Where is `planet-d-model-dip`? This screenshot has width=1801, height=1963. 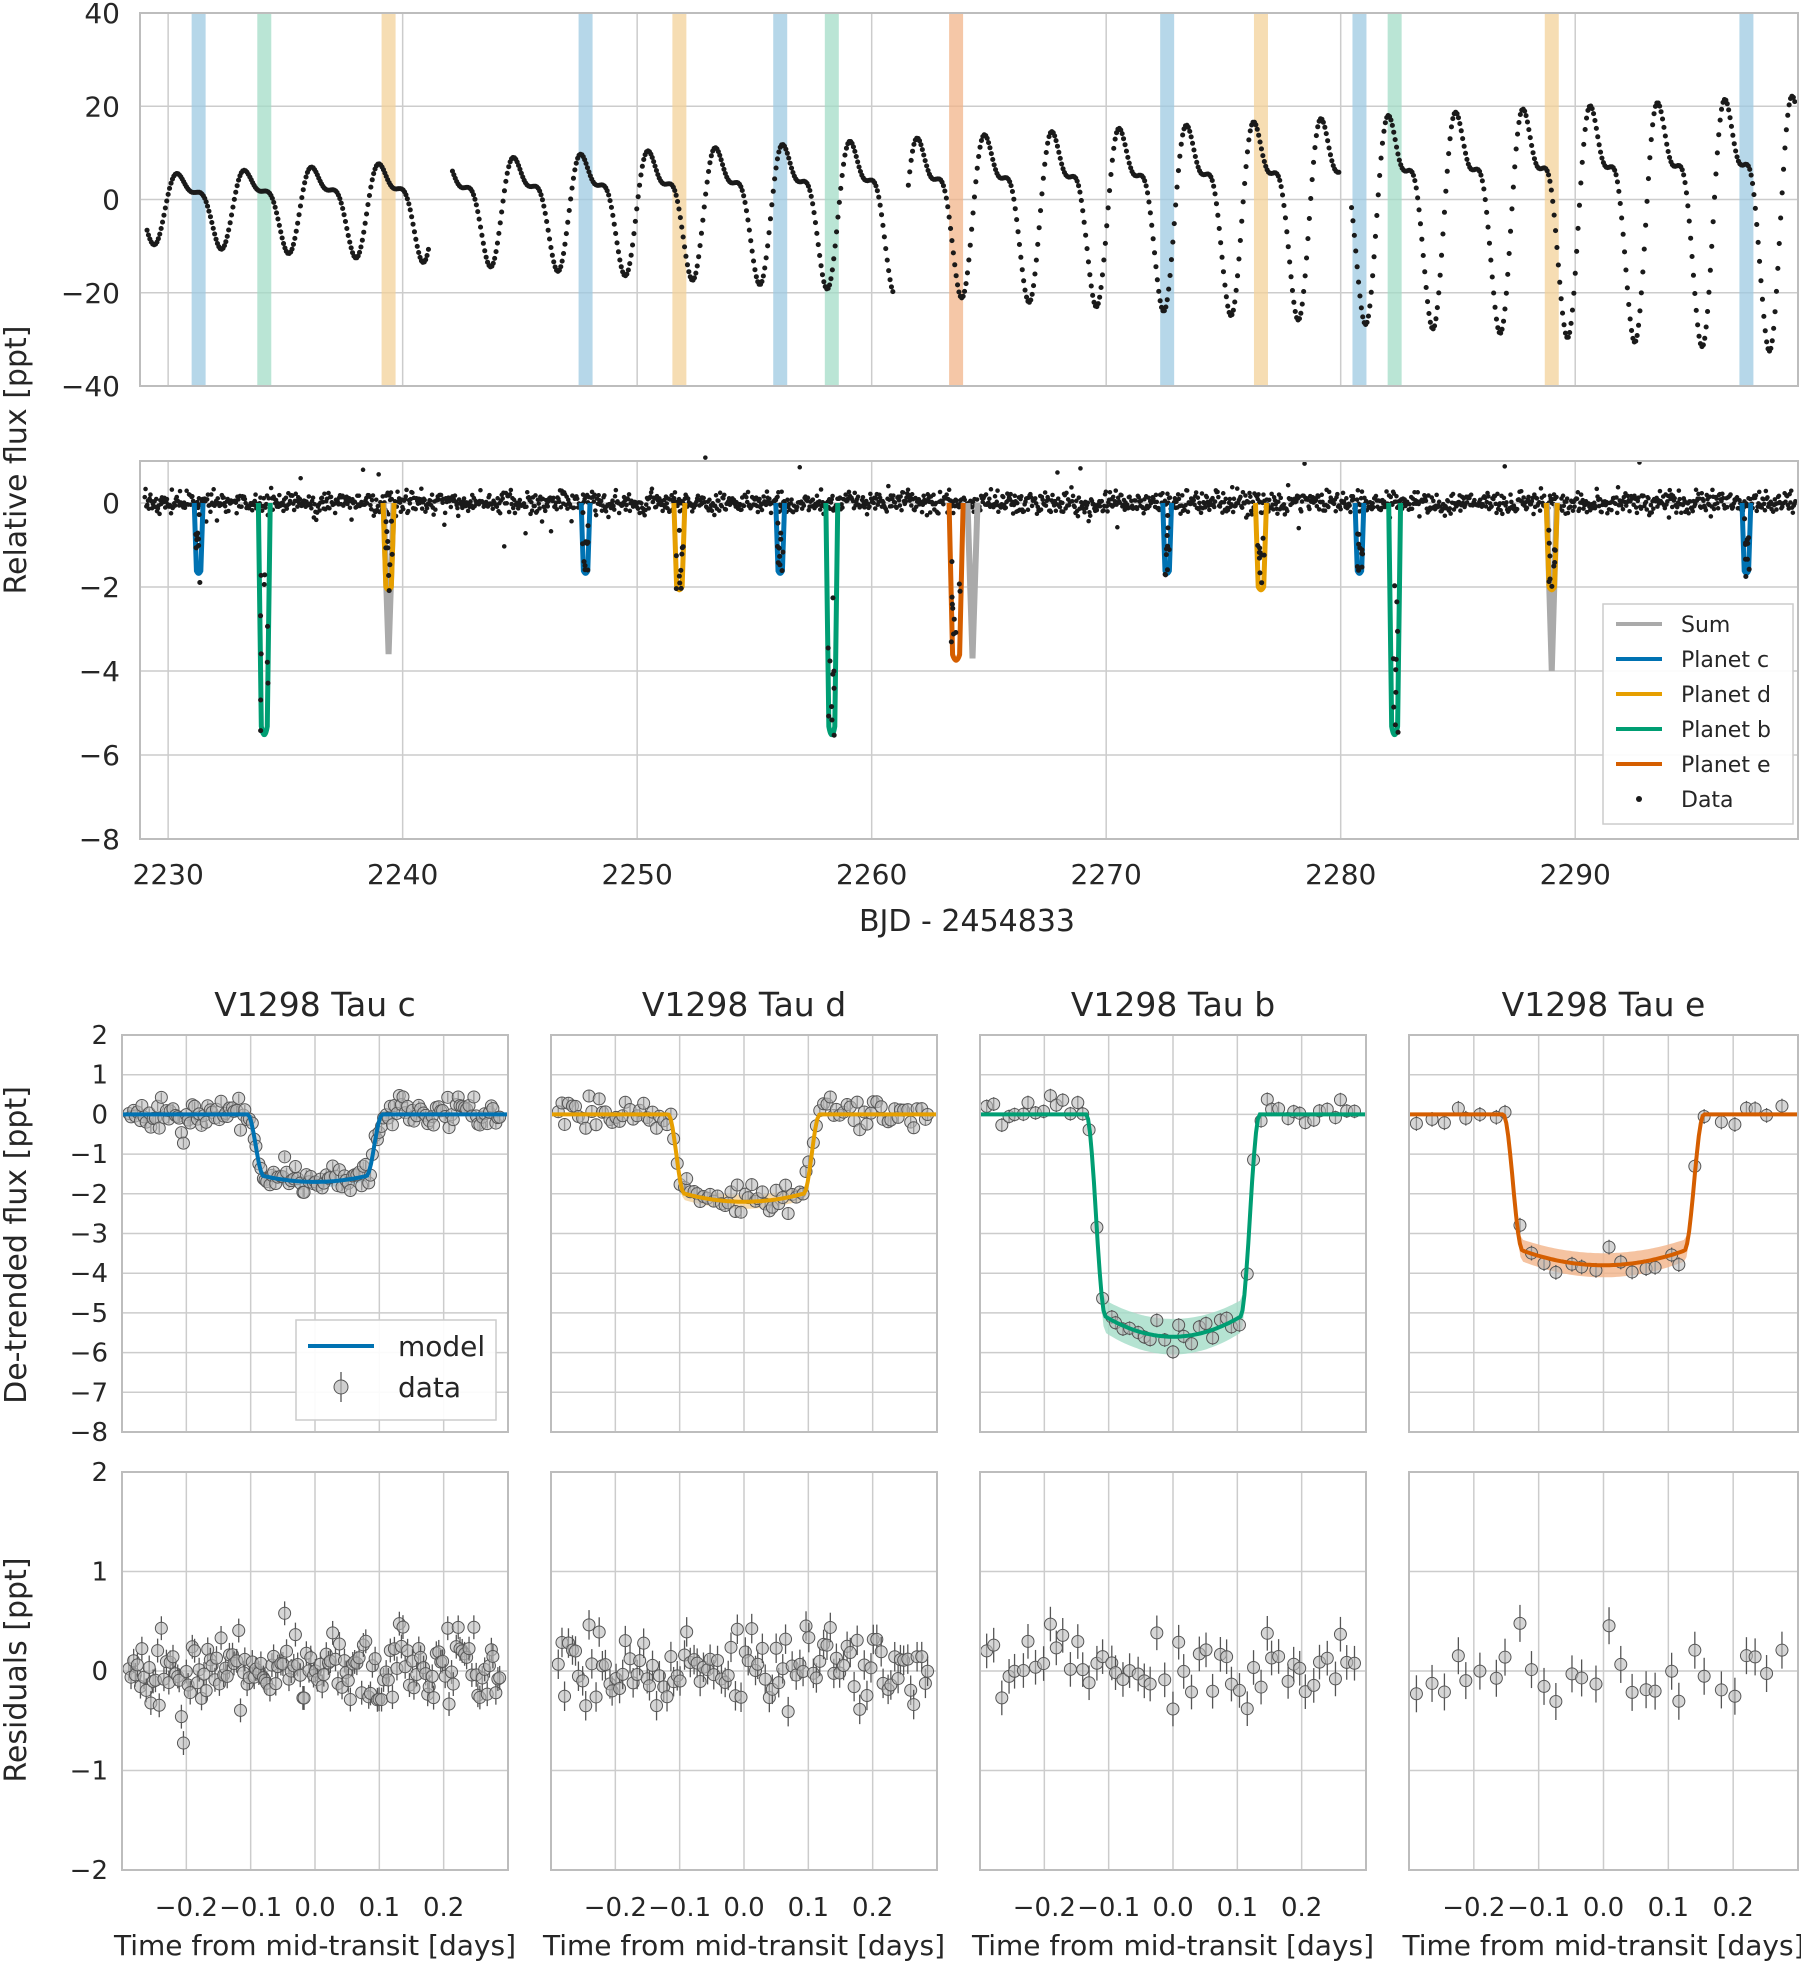 planet-d-model-dip is located at coordinates (1551, 547).